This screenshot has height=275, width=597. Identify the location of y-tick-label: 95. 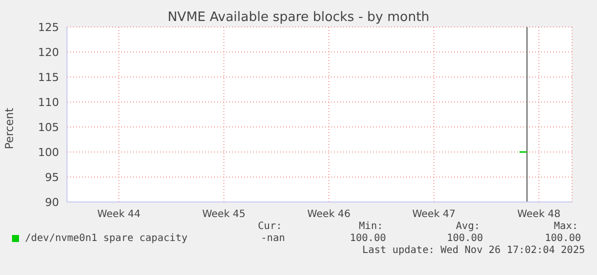
(52, 177).